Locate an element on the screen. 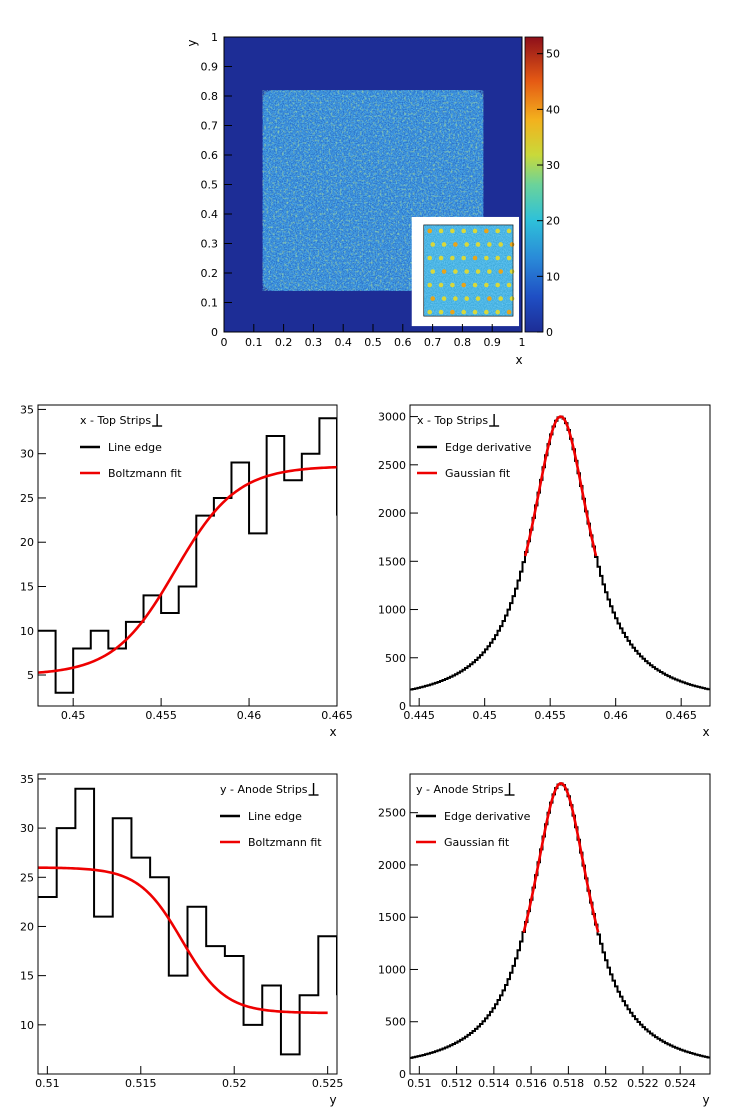 The image size is (747, 1110). y-tick-label: 2500 is located at coordinates (392, 465).